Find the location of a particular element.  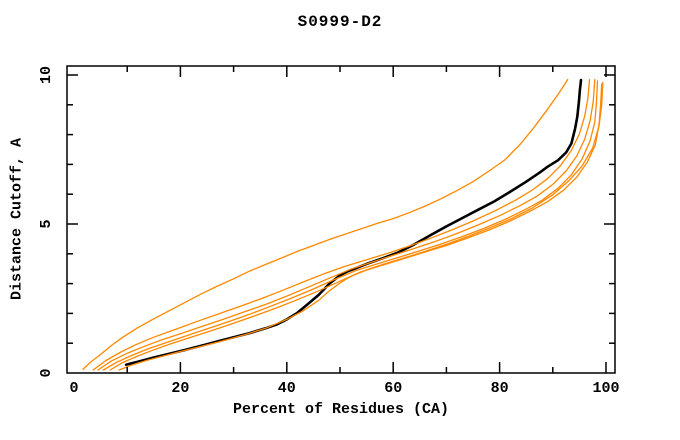

y-tick-label: 5 is located at coordinates (46, 223).